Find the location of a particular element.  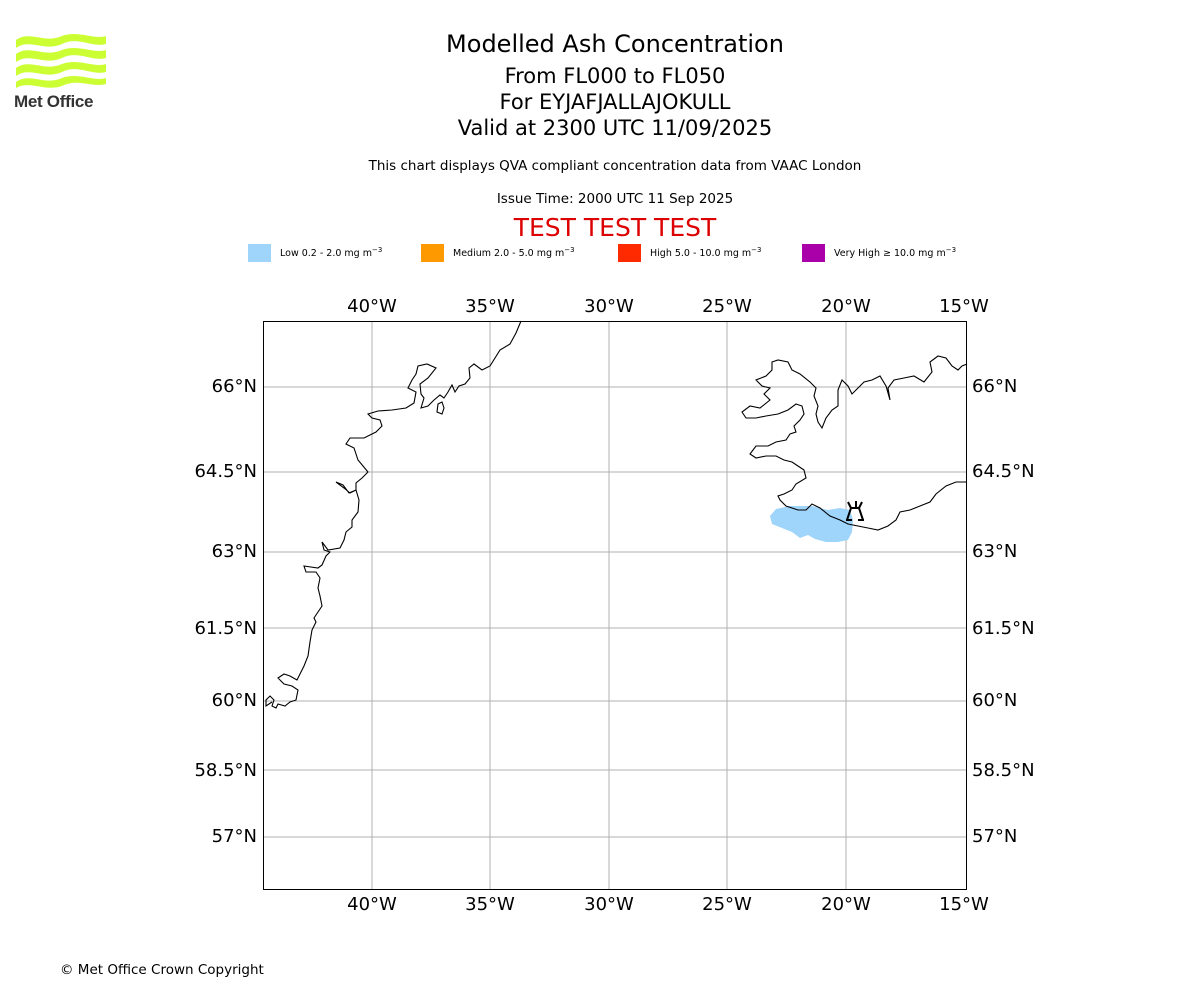

lat-label-right: 61.5°N is located at coordinates (1003, 628).